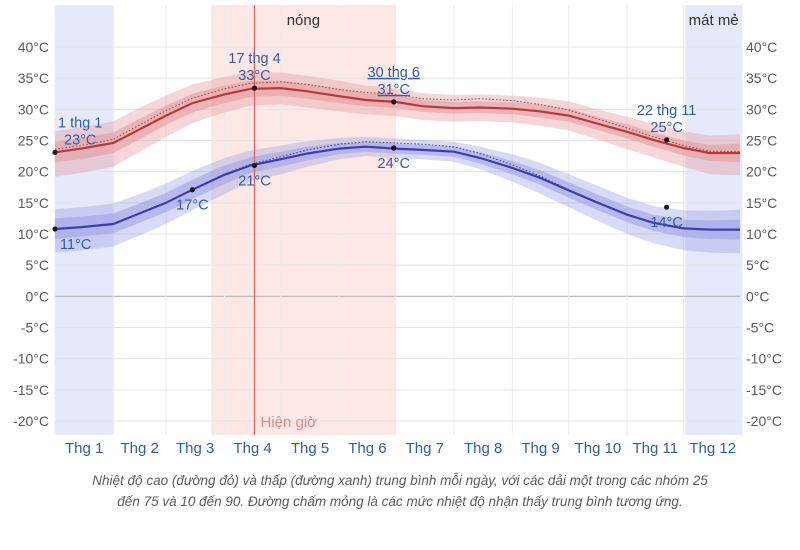 This screenshot has height=550, width=800. What do you see at coordinates (540, 448) in the screenshot?
I see `x-tick-8: Thg 9` at bounding box center [540, 448].